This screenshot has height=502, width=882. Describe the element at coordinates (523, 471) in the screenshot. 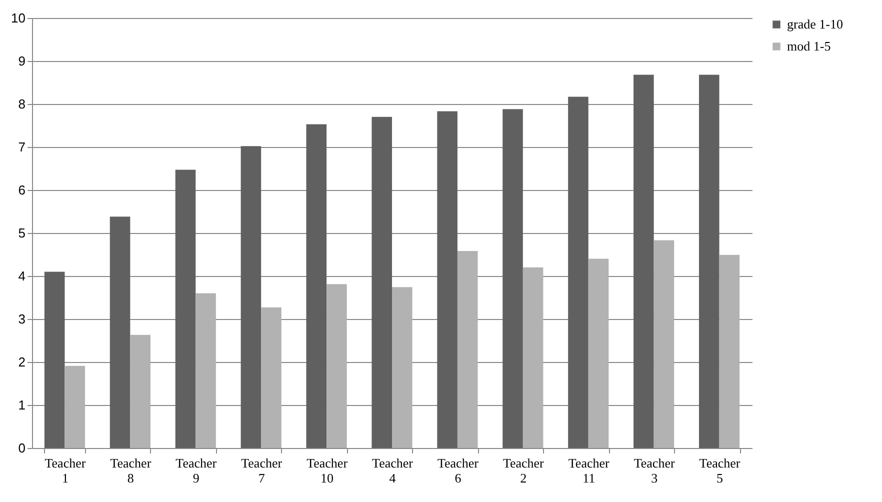

I see `x-tick-label: Teacher 2` at that location.